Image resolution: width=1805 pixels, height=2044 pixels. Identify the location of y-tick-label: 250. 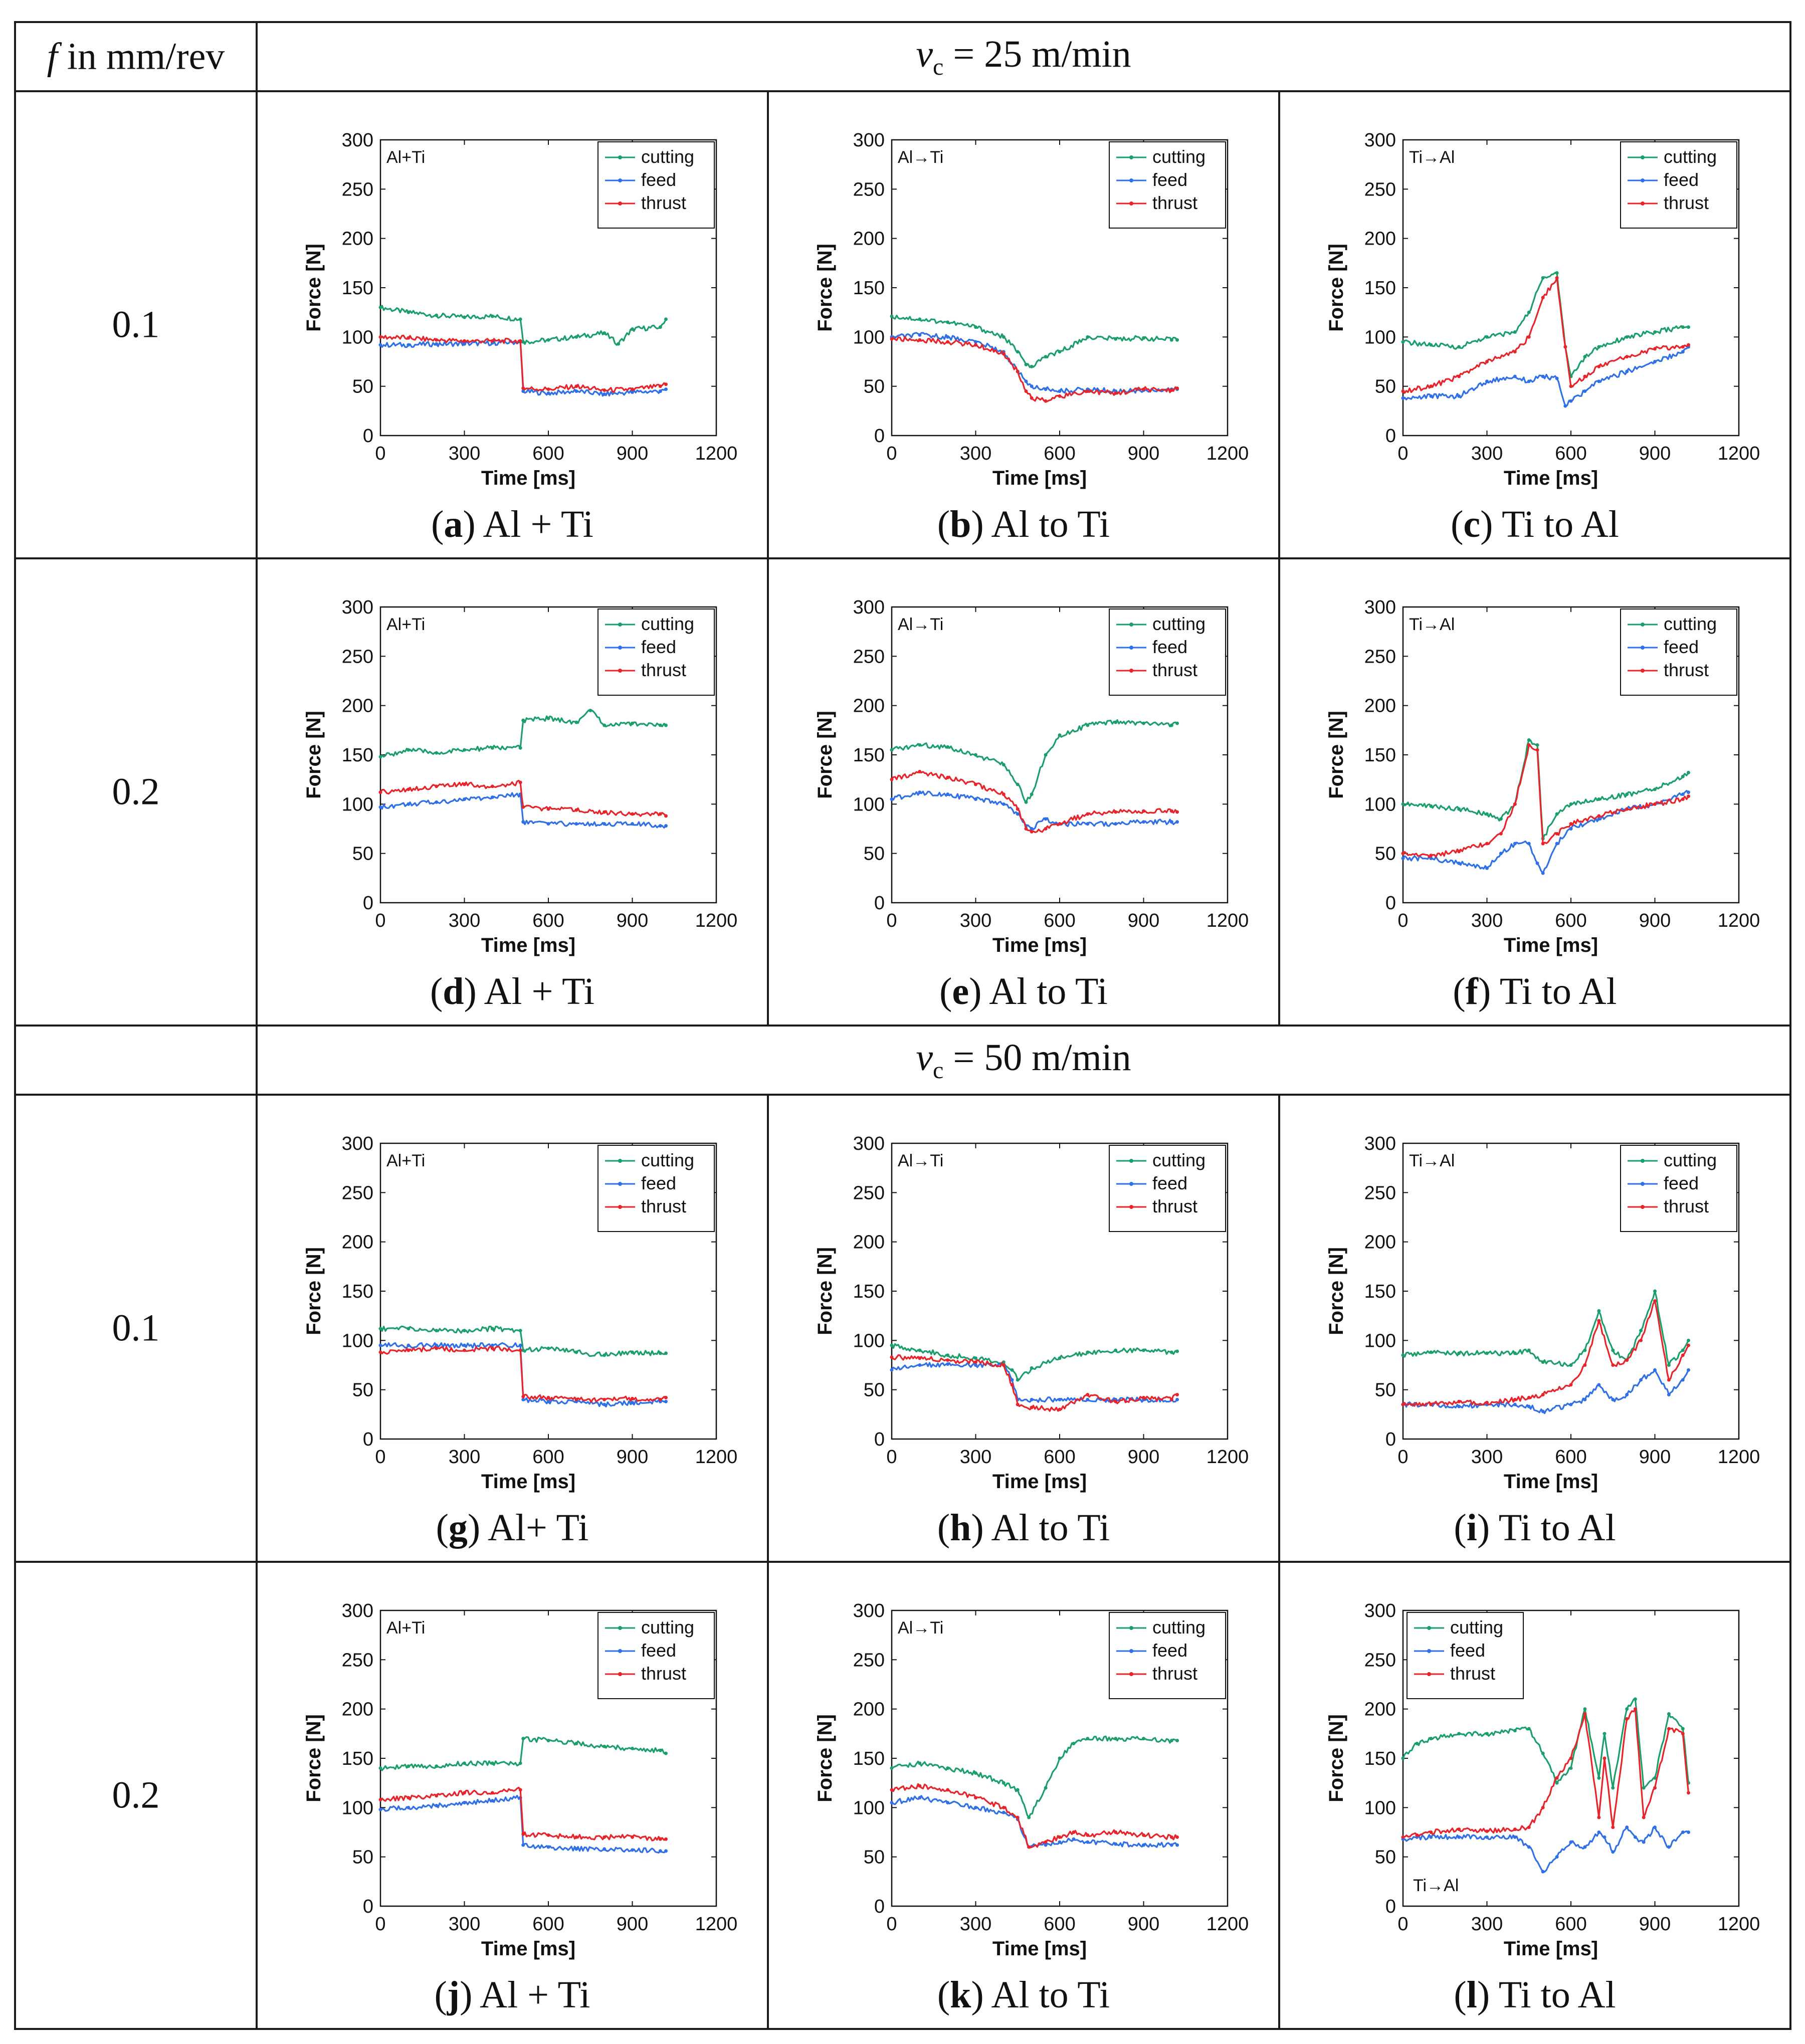
(358, 656).